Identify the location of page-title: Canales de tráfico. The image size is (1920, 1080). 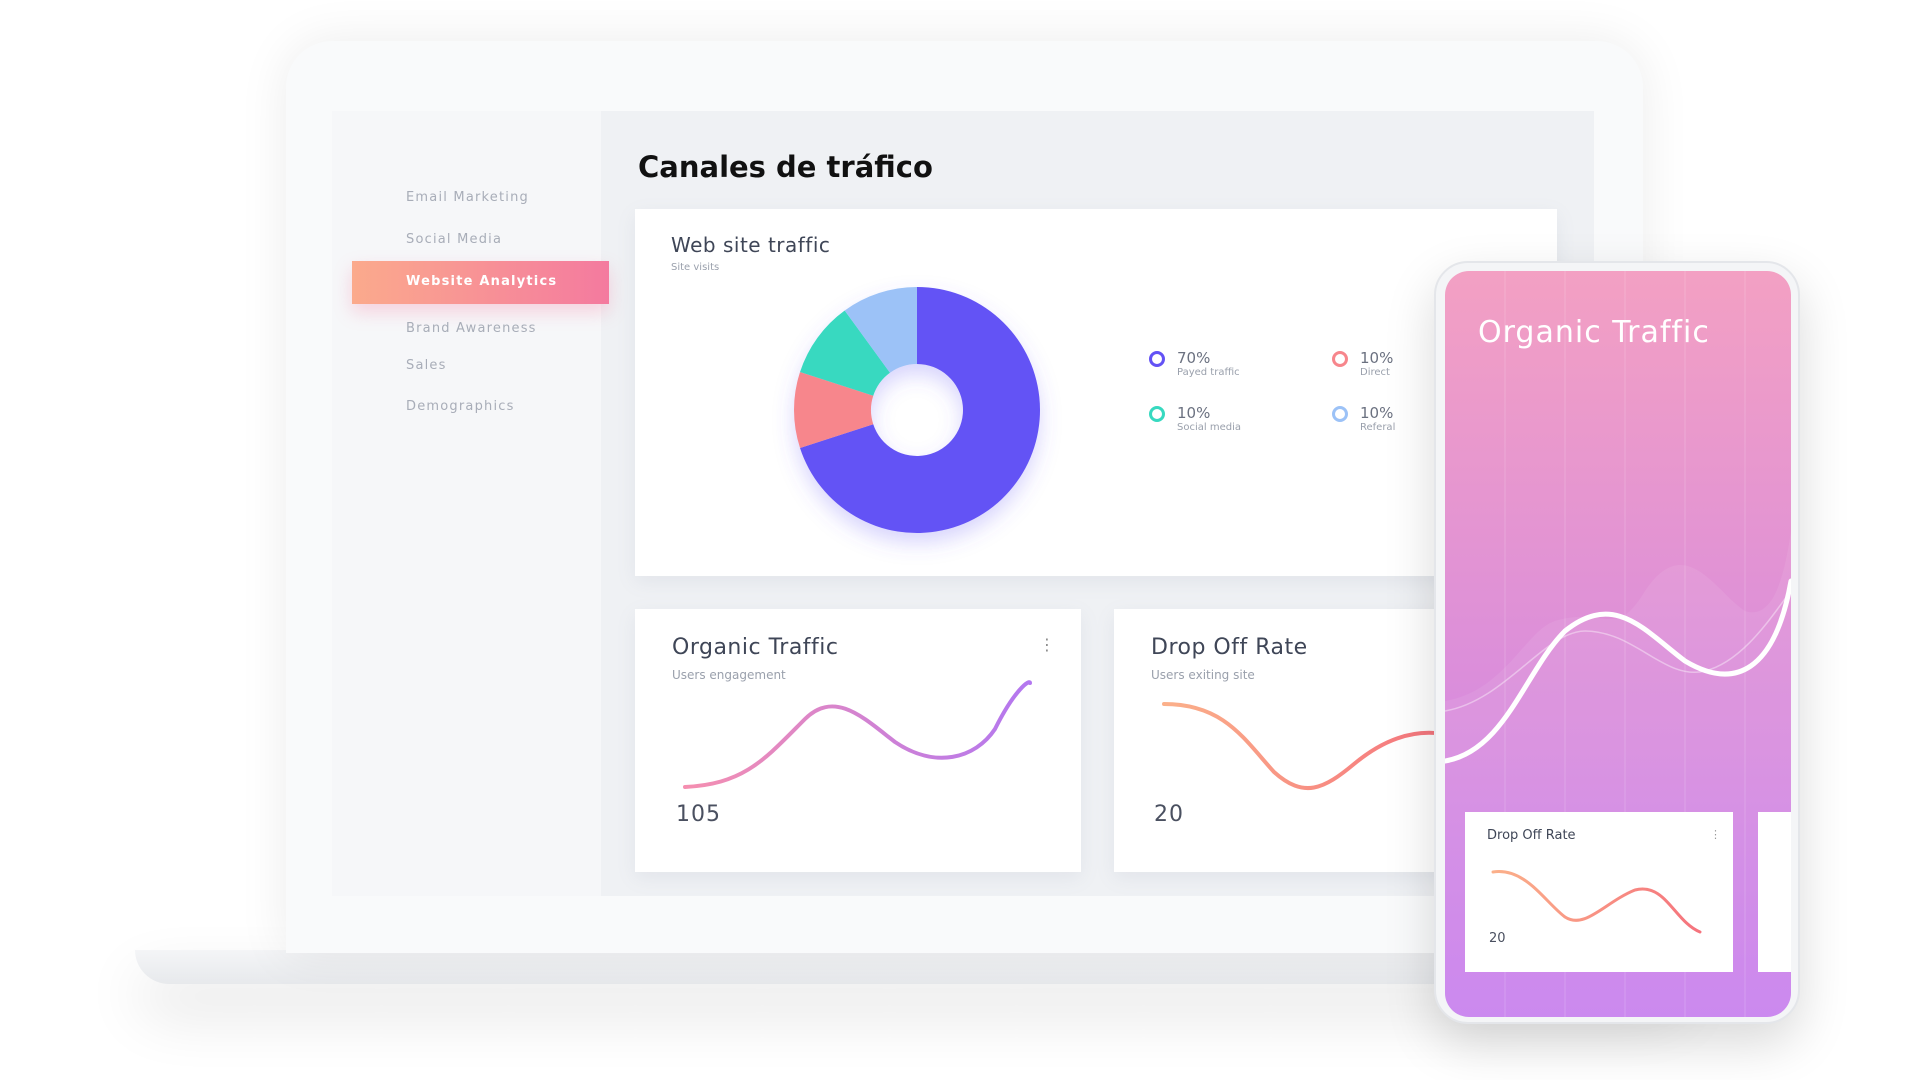
(785, 167).